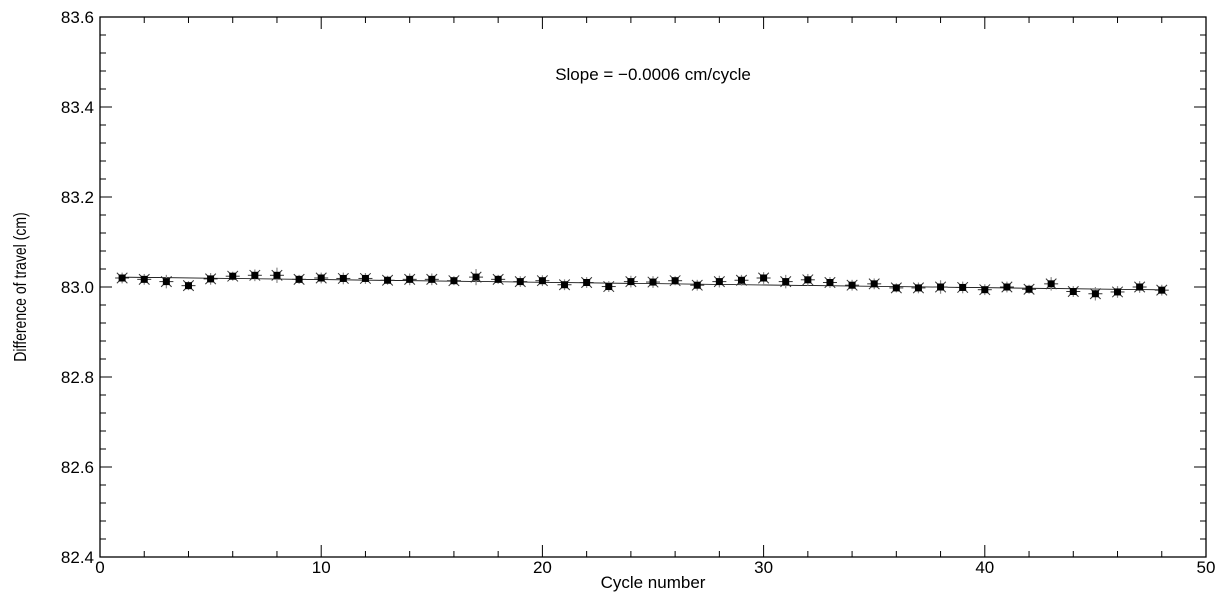  I want to click on y-tick-label: 82.4, so click(77, 557).